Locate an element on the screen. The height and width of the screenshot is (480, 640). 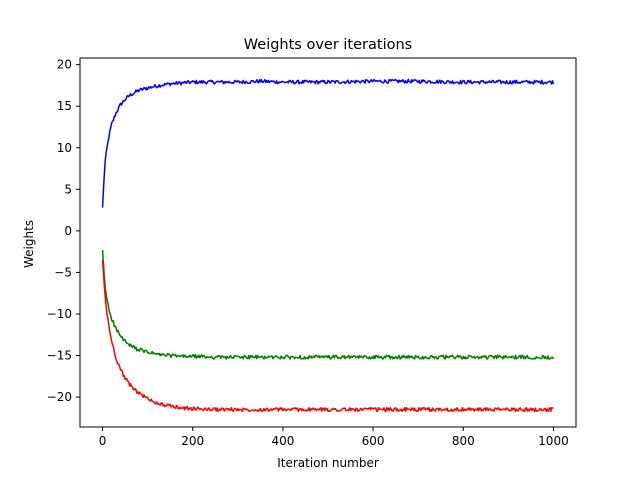
y-tick-label: 5 is located at coordinates (68, 189).